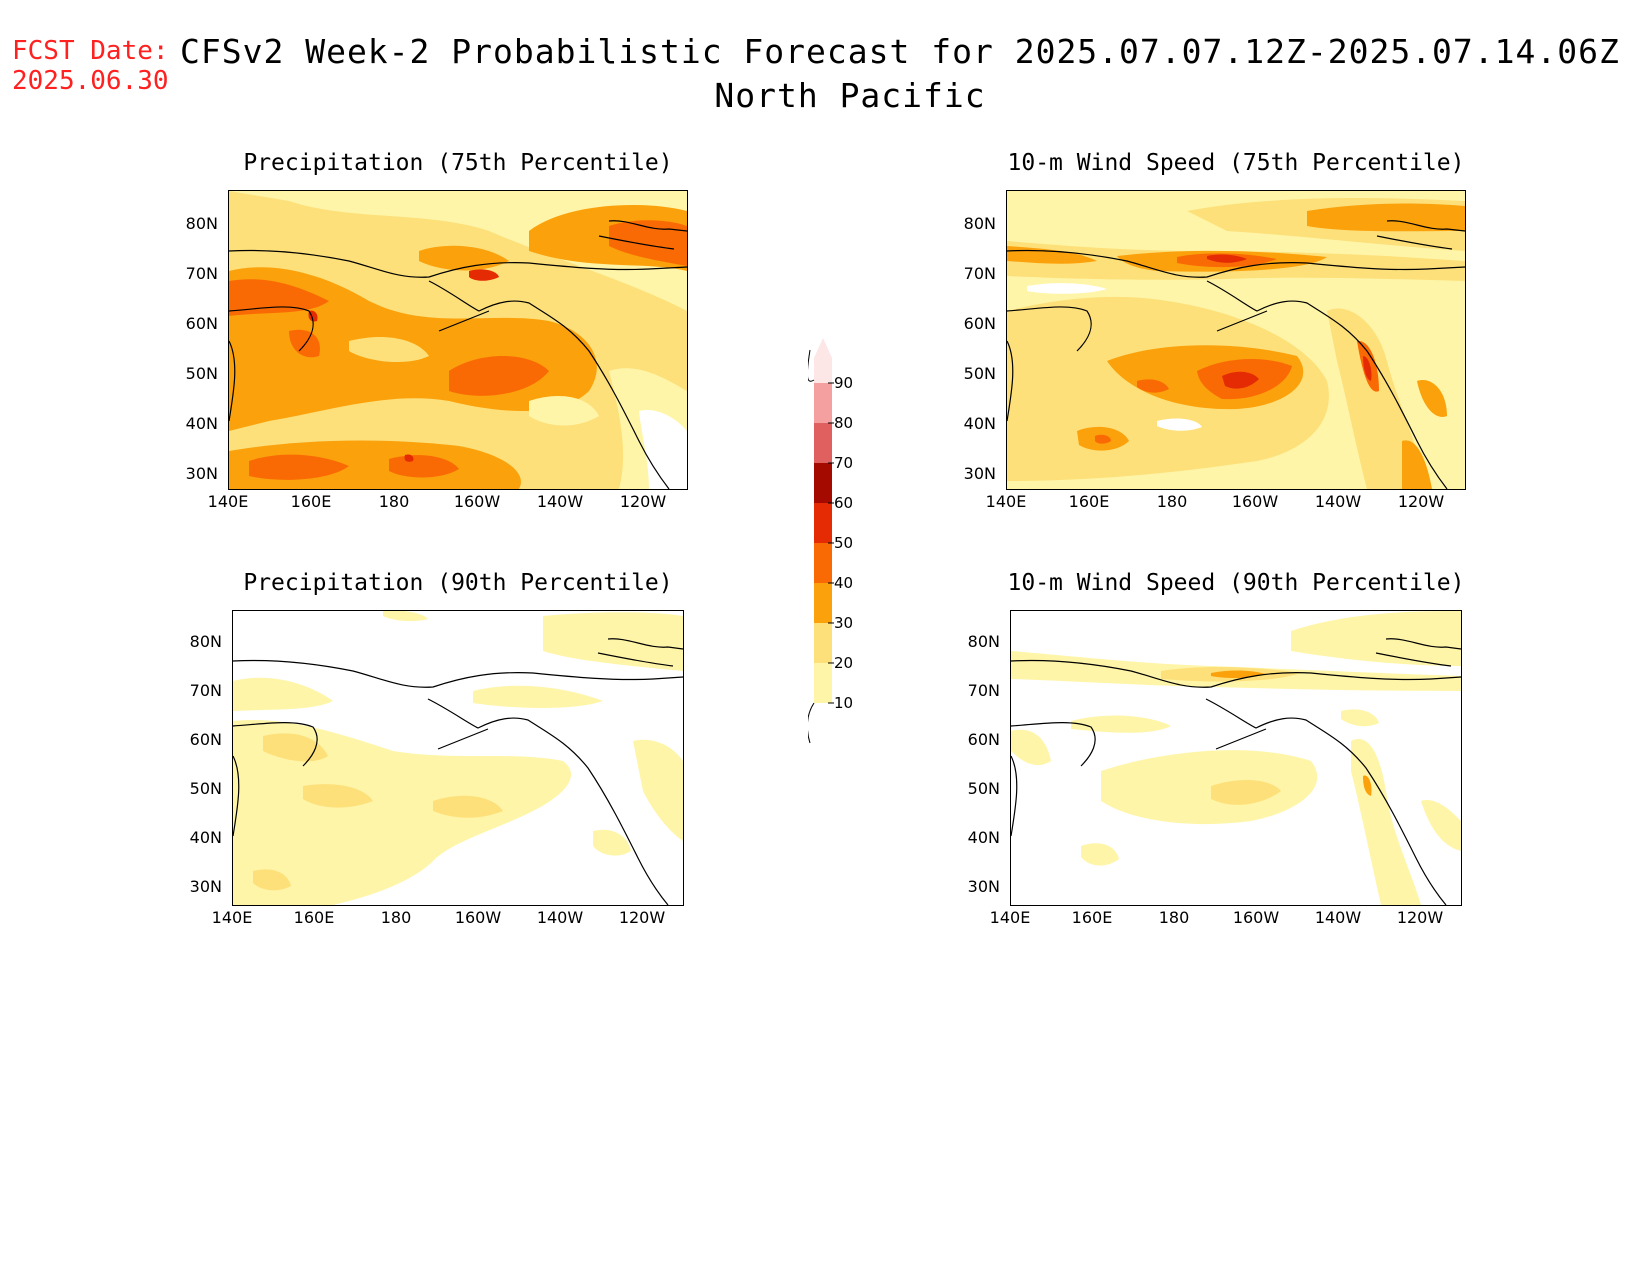  I want to click on colorbar-label: 50, so click(844, 543).